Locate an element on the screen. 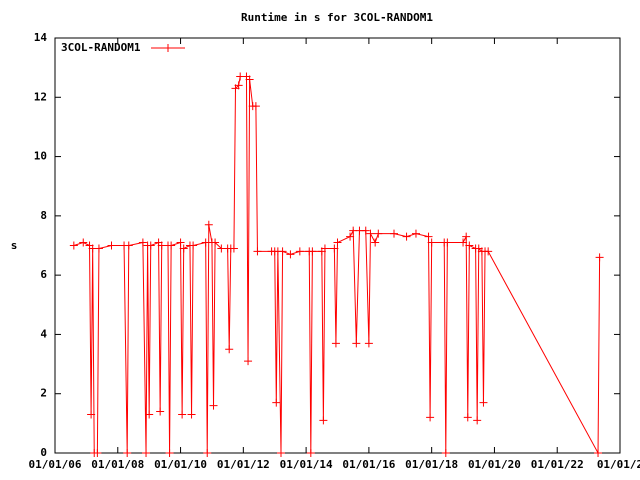 The image size is (640, 480). y-tick-label: 14 is located at coordinates (41, 37).